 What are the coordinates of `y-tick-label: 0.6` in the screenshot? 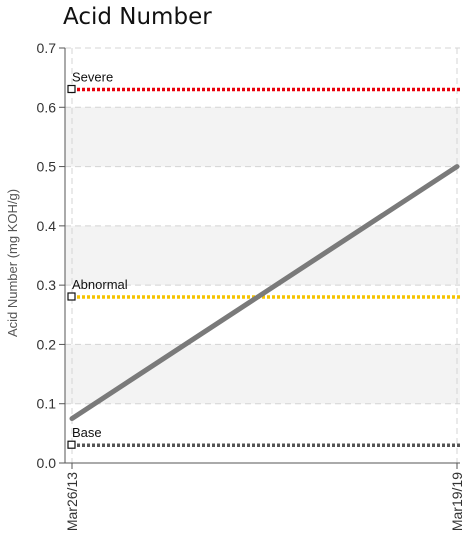 It's located at (47, 107).